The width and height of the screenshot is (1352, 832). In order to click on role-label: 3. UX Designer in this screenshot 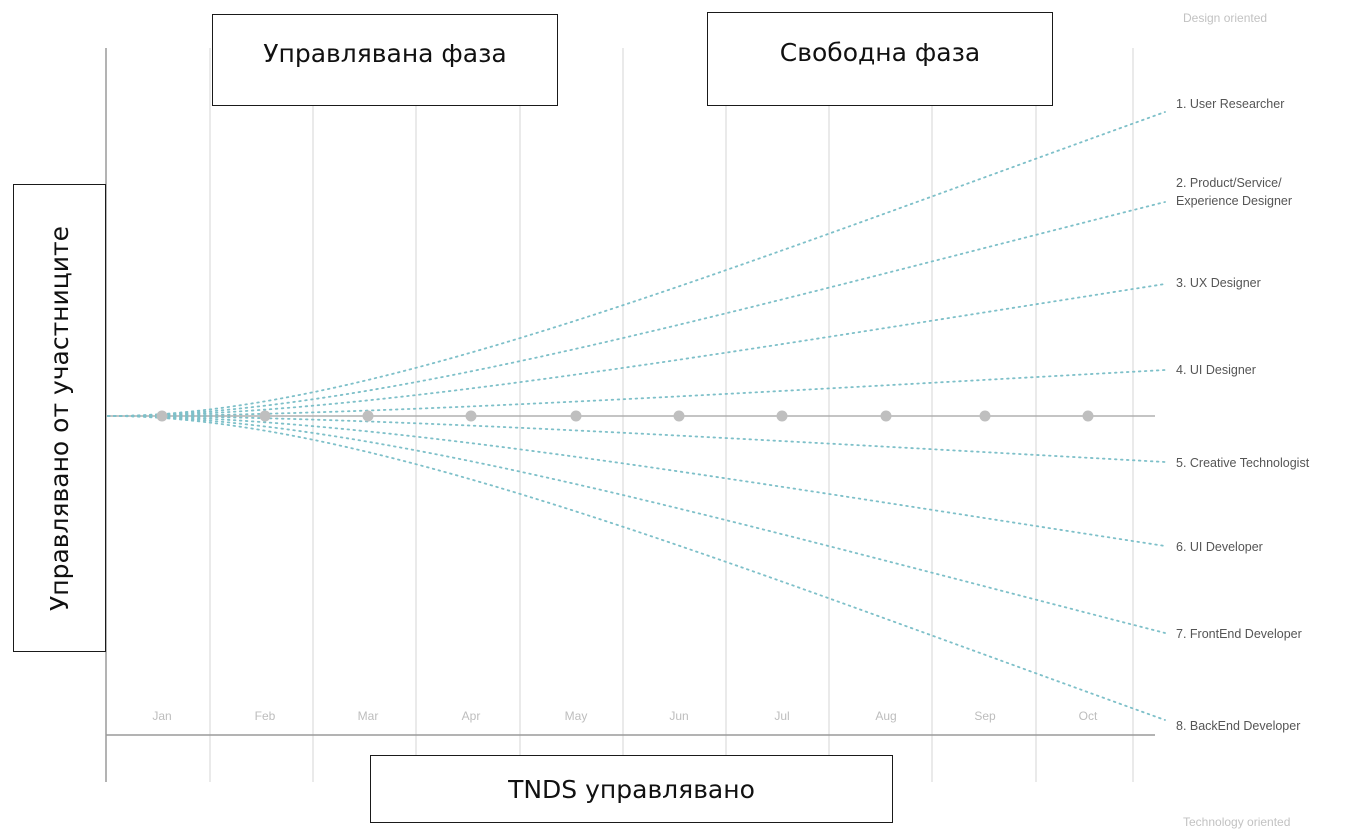, I will do `click(1218, 283)`.